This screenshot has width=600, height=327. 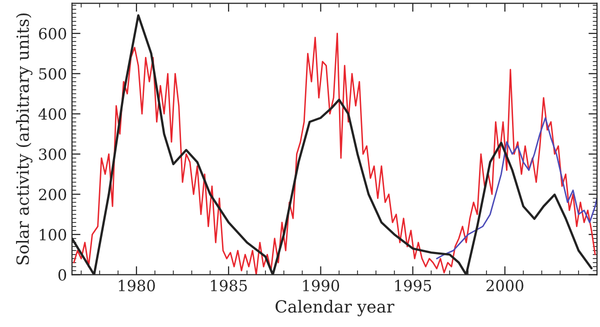 I want to click on y-tick-label: 100, so click(x=53, y=234).